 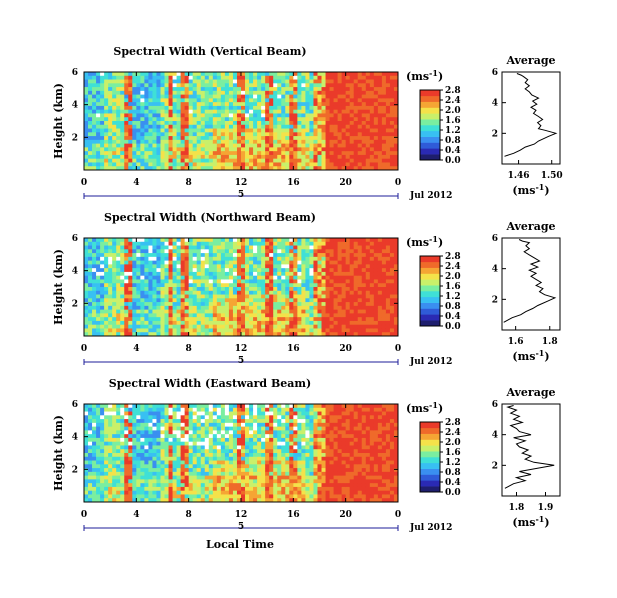 I want to click on avg-x-tick-label: 1.8, so click(x=550, y=342).